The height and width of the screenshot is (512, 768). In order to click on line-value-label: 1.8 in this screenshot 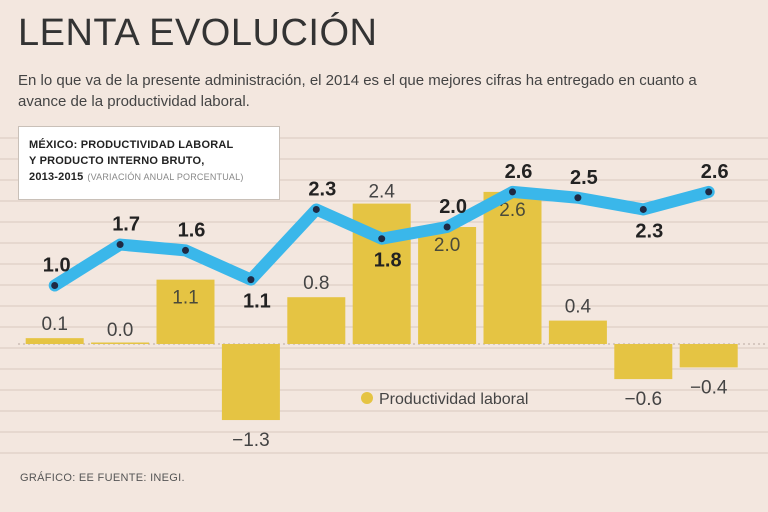, I will do `click(388, 261)`.